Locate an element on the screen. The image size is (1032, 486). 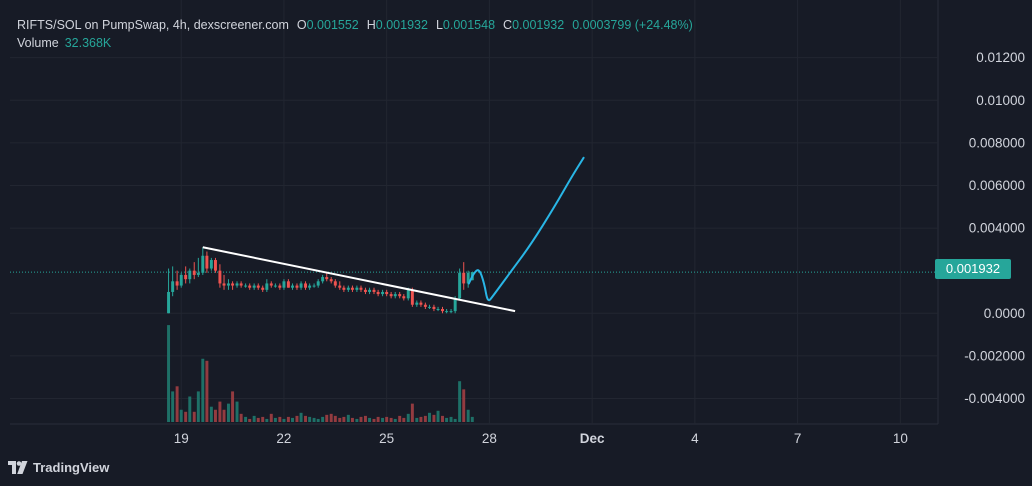
y-tick-label: -0.002000 is located at coordinates (994, 355).